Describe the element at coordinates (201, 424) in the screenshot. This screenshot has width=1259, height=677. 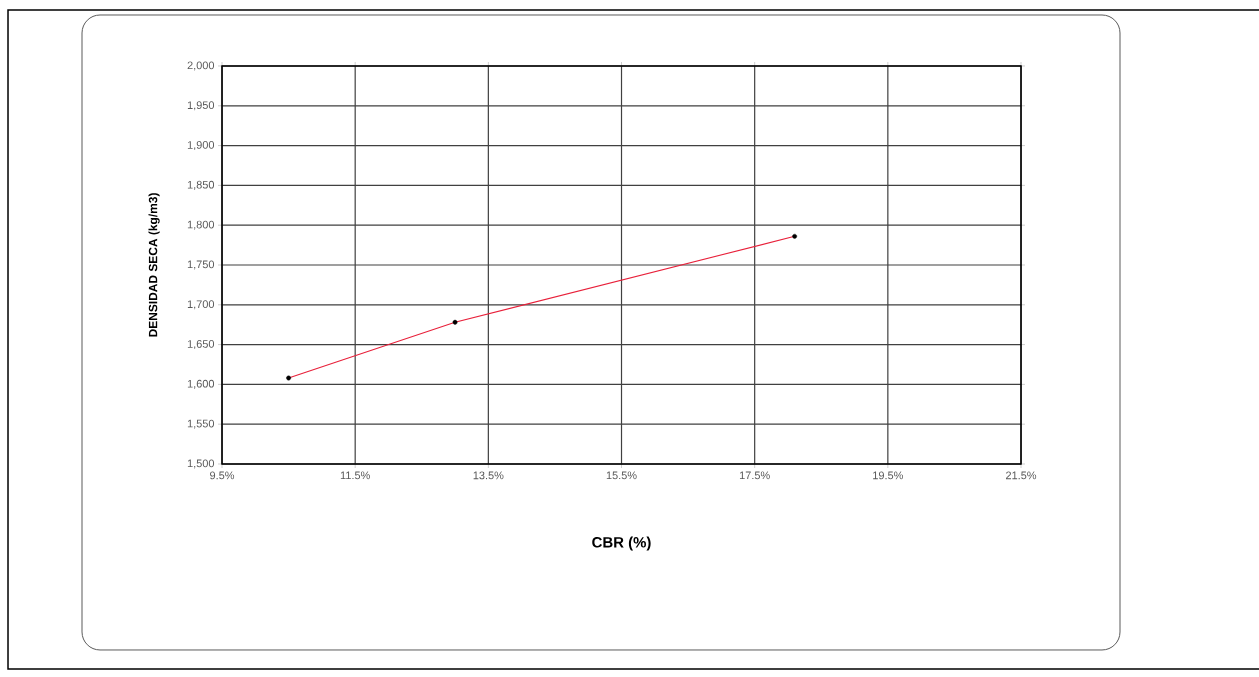
I see `y-tick-label: 1,550` at that location.